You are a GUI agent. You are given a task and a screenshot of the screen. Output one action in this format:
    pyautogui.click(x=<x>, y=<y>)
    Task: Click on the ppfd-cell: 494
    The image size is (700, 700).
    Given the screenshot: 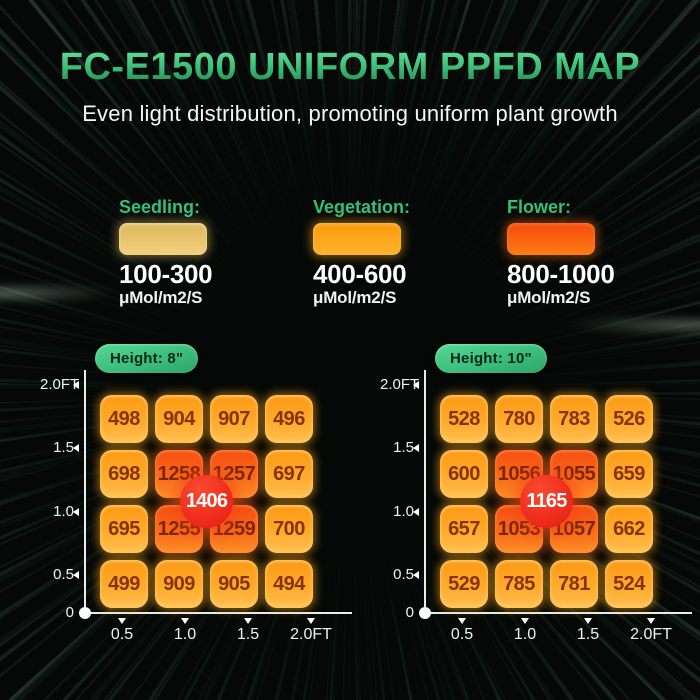 What is the action you would take?
    pyautogui.click(x=289, y=584)
    